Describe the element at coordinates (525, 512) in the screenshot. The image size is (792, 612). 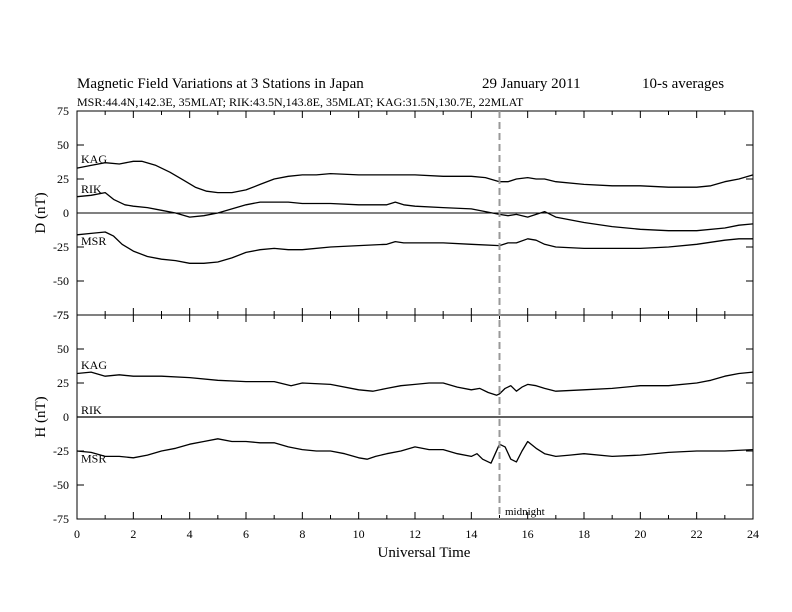
I see `midnight-label: midnight` at that location.